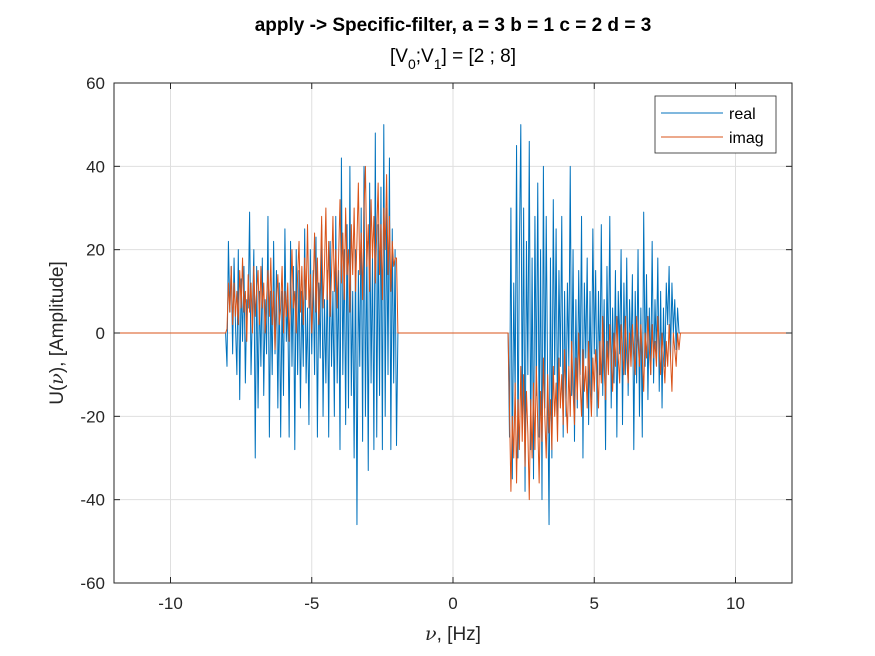  What do you see at coordinates (57, 394) in the screenshot?
I see `y-axis-prefix: U(` at bounding box center [57, 394].